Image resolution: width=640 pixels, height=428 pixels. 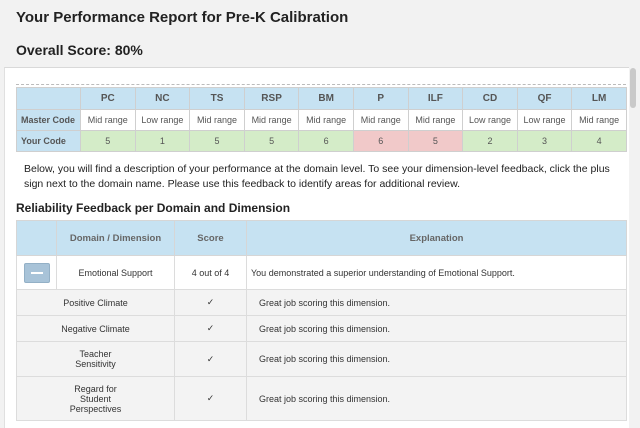 I want to click on score-header: Score, so click(x=210, y=238).